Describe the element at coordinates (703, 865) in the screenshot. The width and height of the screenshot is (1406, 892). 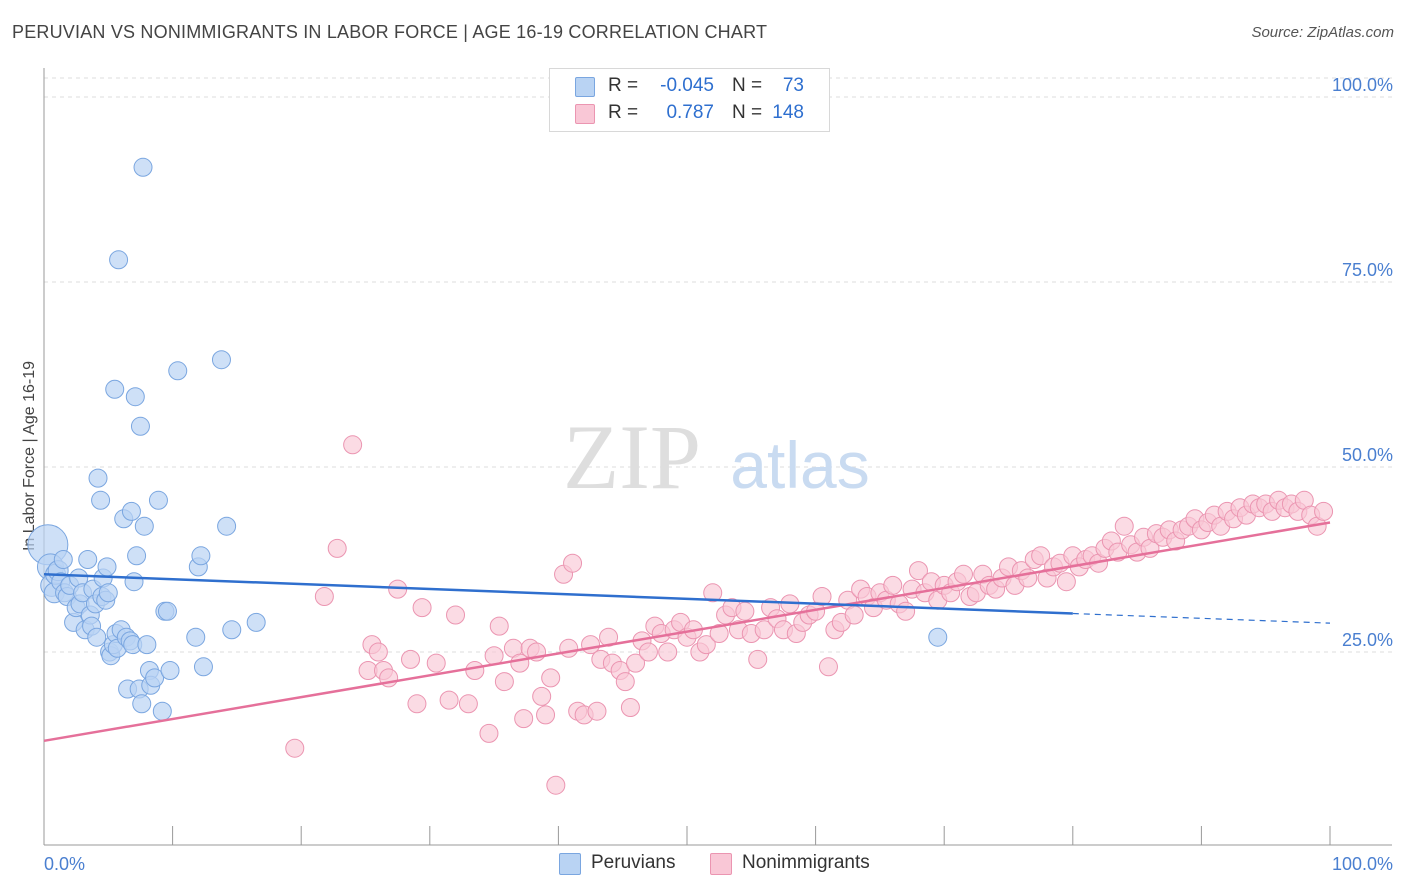
I see `bottom-legend: Peruvians Nonimmigrants` at that location.